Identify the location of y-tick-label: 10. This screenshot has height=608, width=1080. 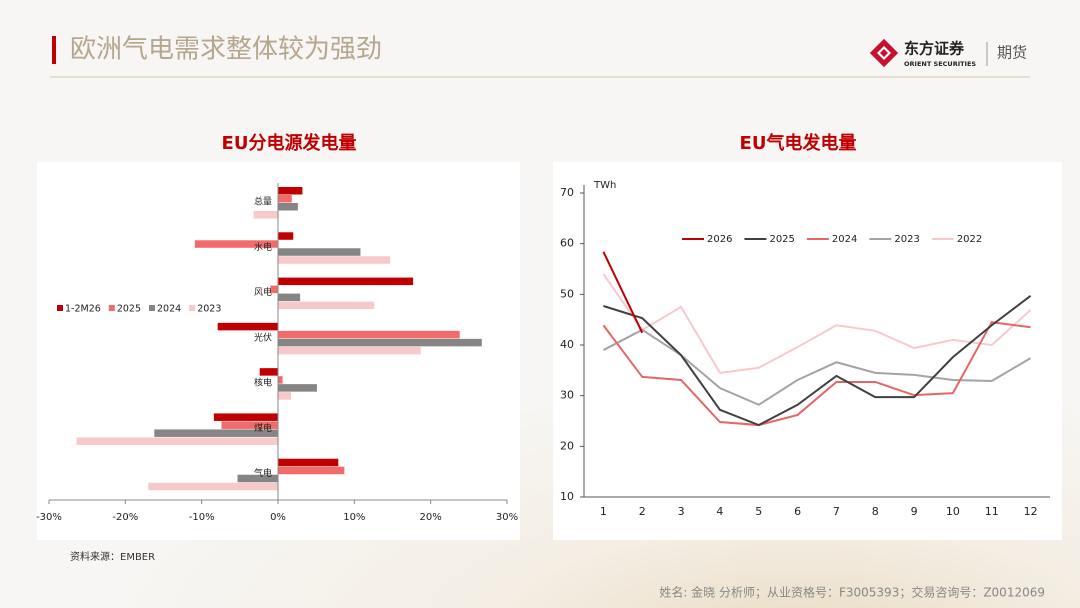
(567, 496).